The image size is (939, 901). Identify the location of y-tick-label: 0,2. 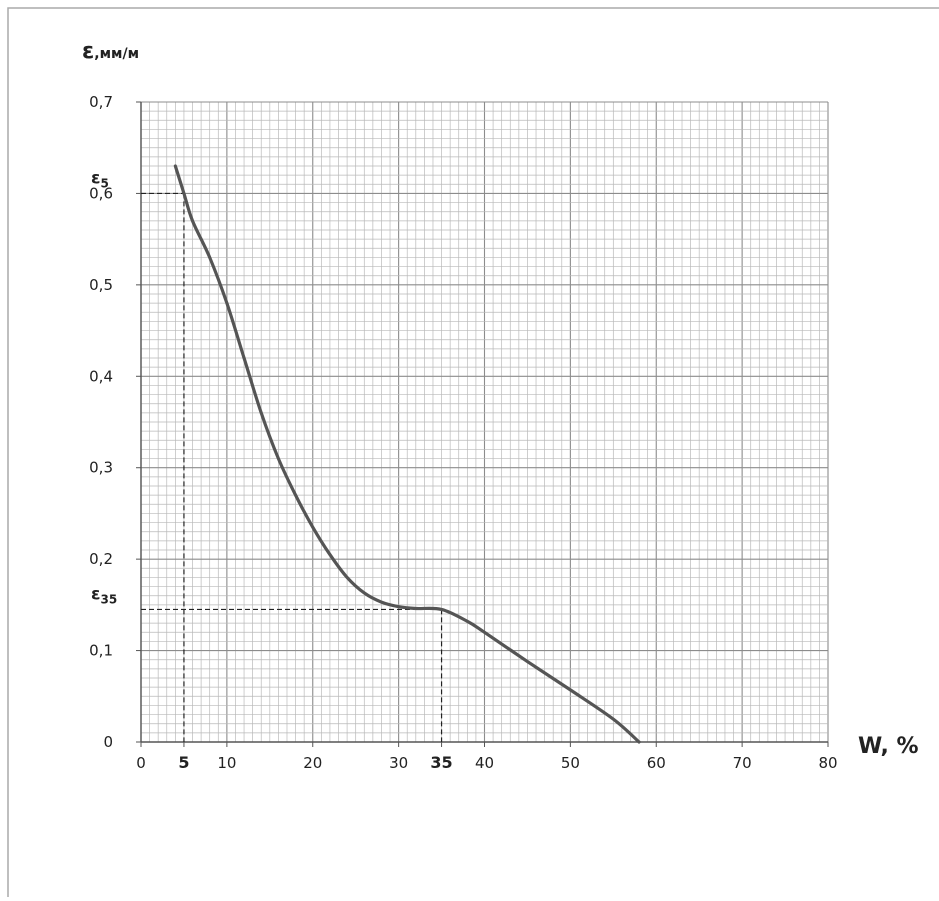
(101, 559).